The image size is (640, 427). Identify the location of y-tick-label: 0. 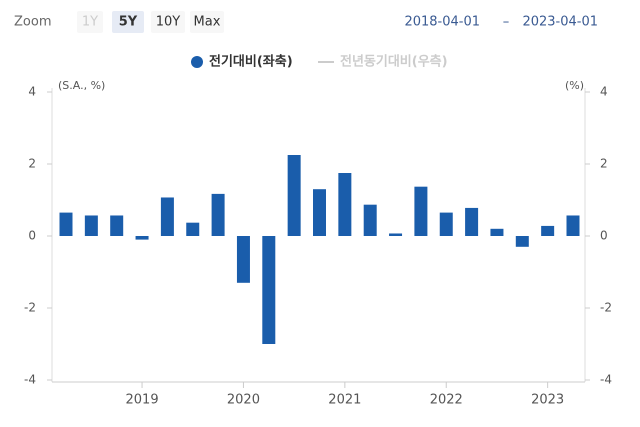
(32, 236).